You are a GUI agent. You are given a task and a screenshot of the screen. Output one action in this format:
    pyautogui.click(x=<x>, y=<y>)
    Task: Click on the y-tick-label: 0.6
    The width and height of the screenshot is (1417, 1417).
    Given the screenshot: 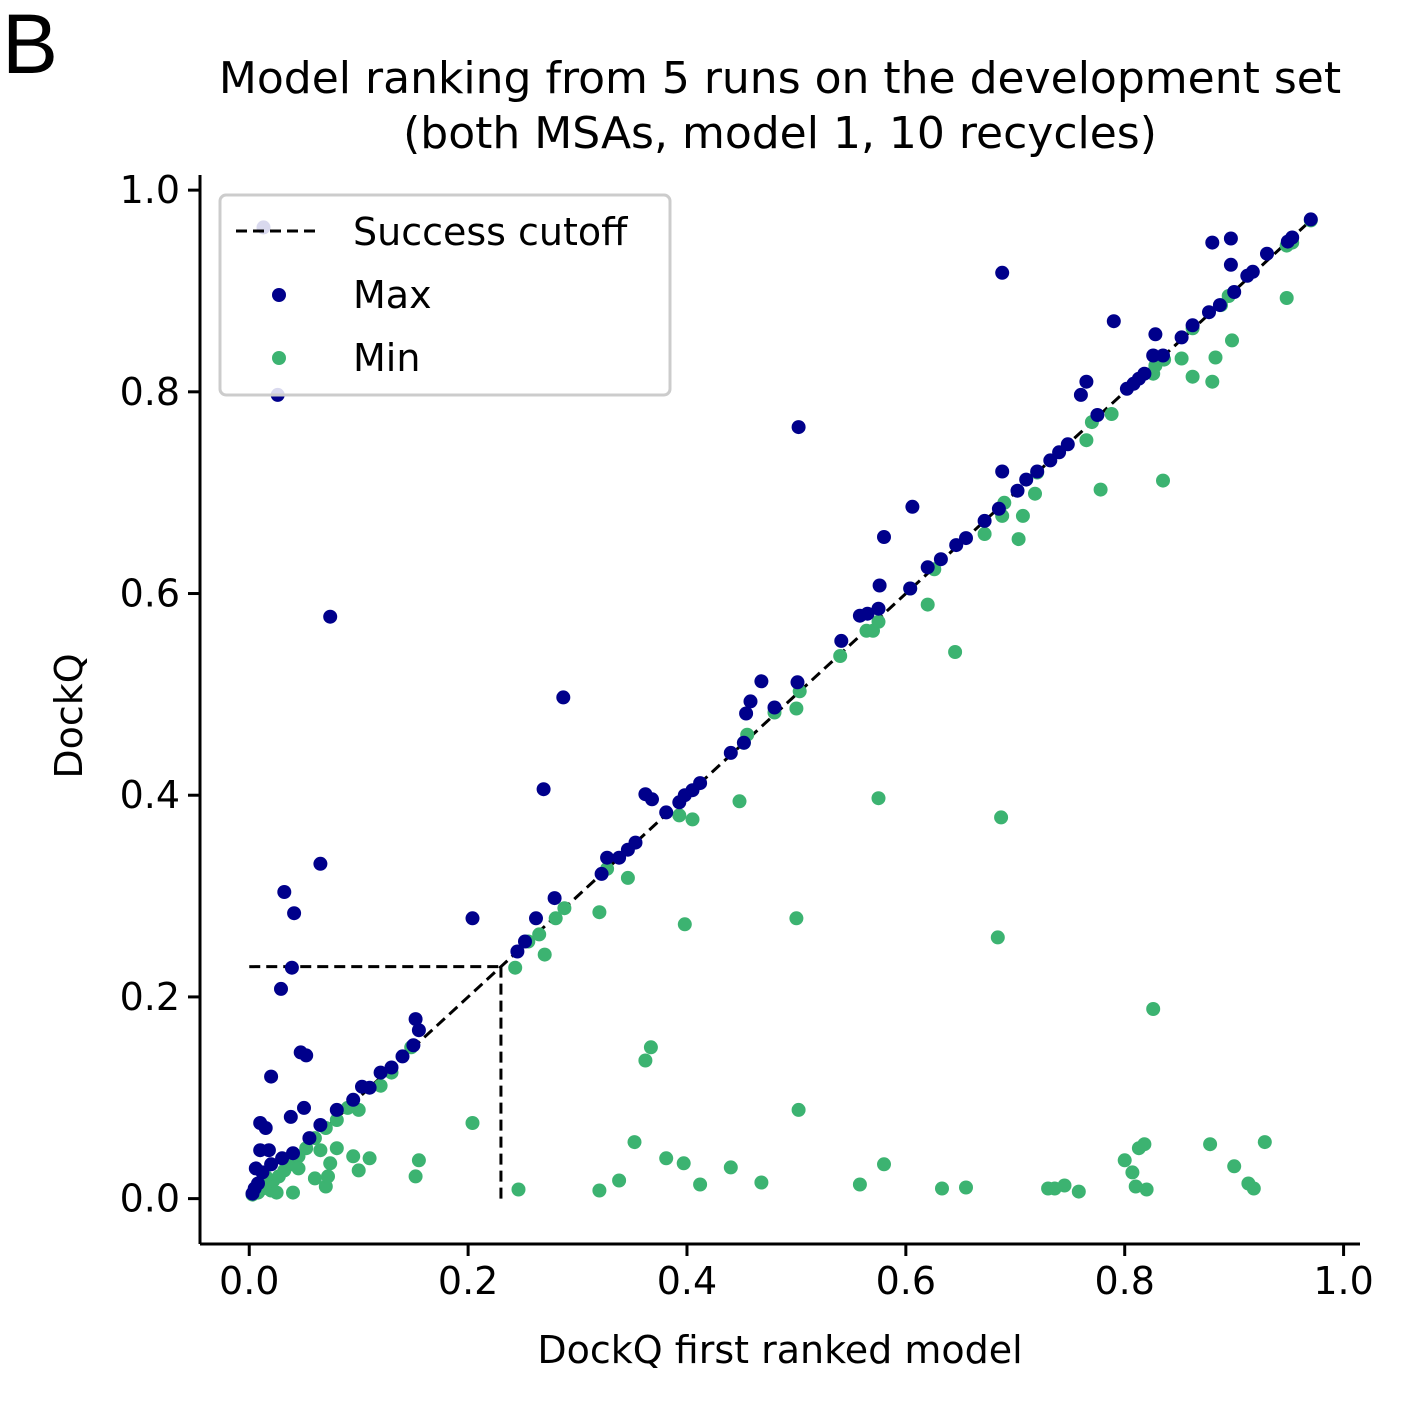 What is the action you would take?
    pyautogui.click(x=150, y=594)
    